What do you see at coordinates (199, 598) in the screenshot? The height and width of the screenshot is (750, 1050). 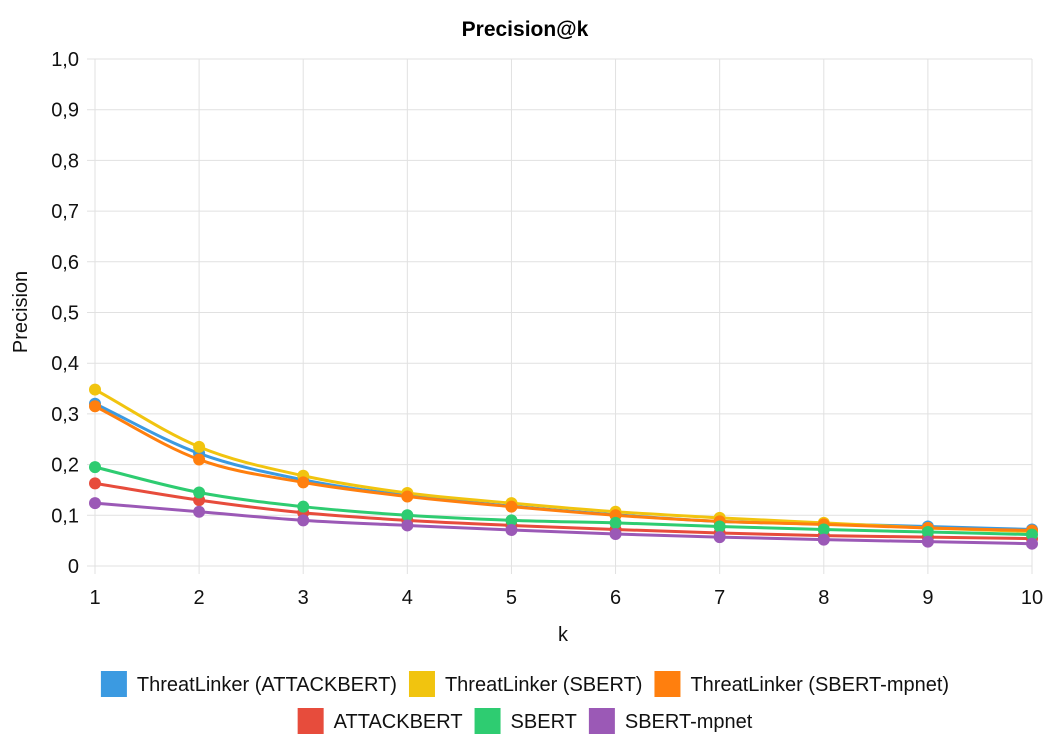 I see `x-tick-label: 2` at bounding box center [199, 598].